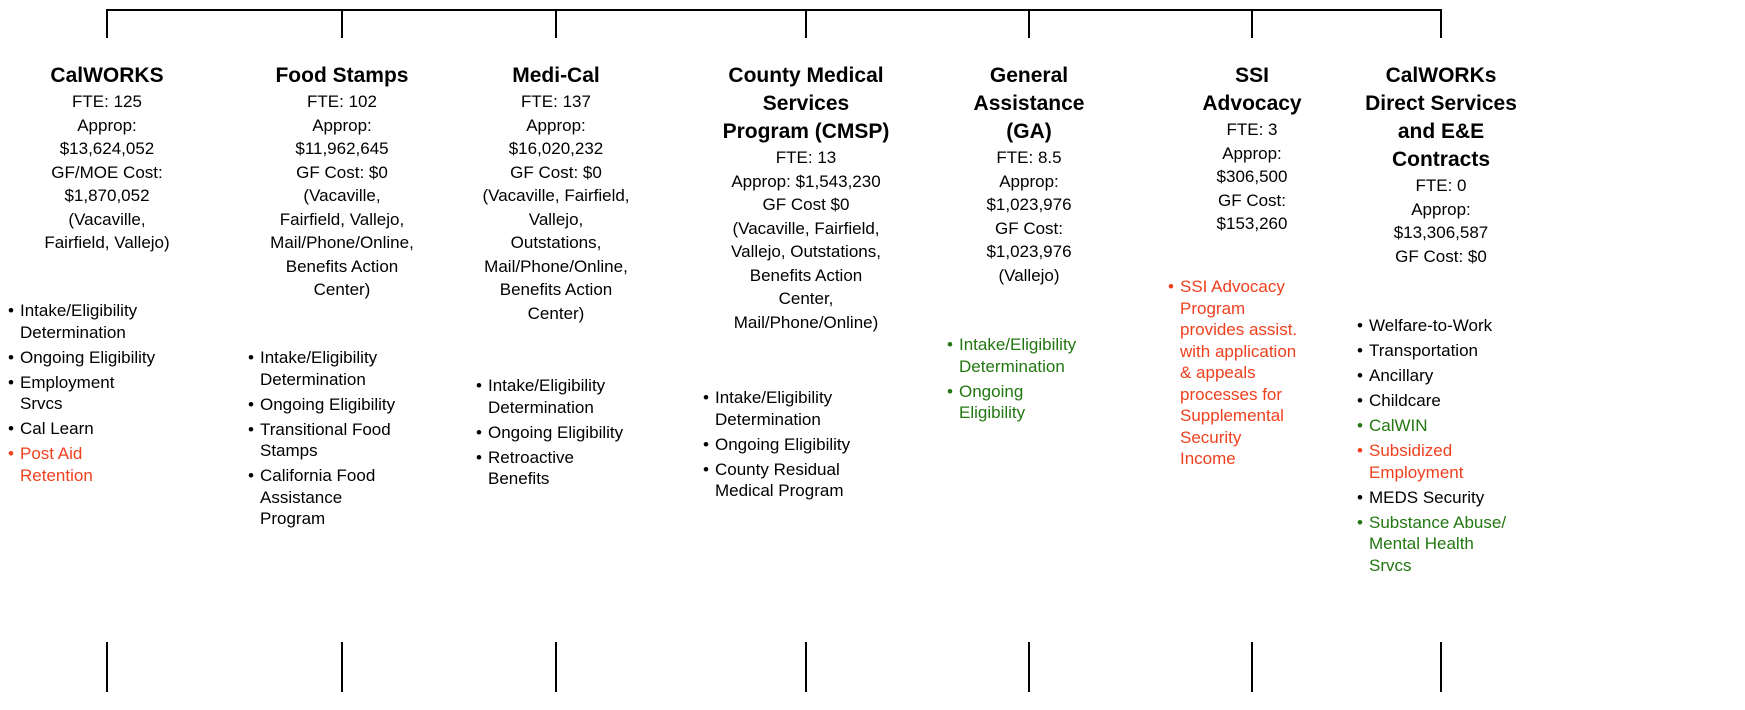  Describe the element at coordinates (777, 469) in the screenshot. I see `bullet-line: County Residual` at that location.